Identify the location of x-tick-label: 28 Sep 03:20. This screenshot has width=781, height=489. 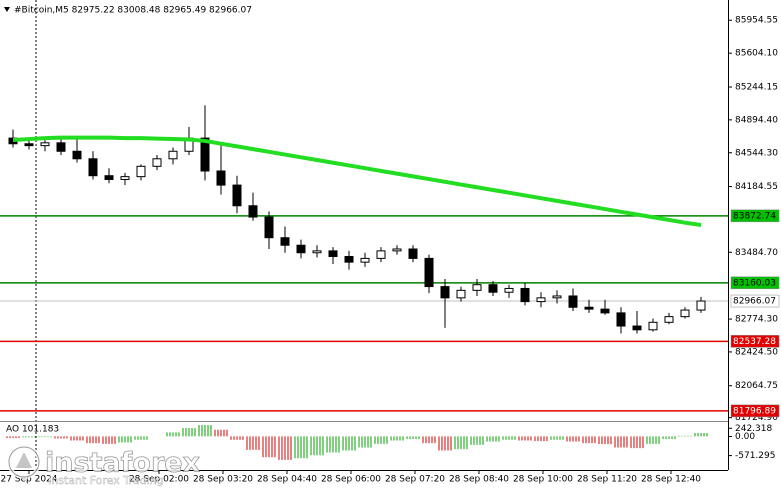
(223, 480).